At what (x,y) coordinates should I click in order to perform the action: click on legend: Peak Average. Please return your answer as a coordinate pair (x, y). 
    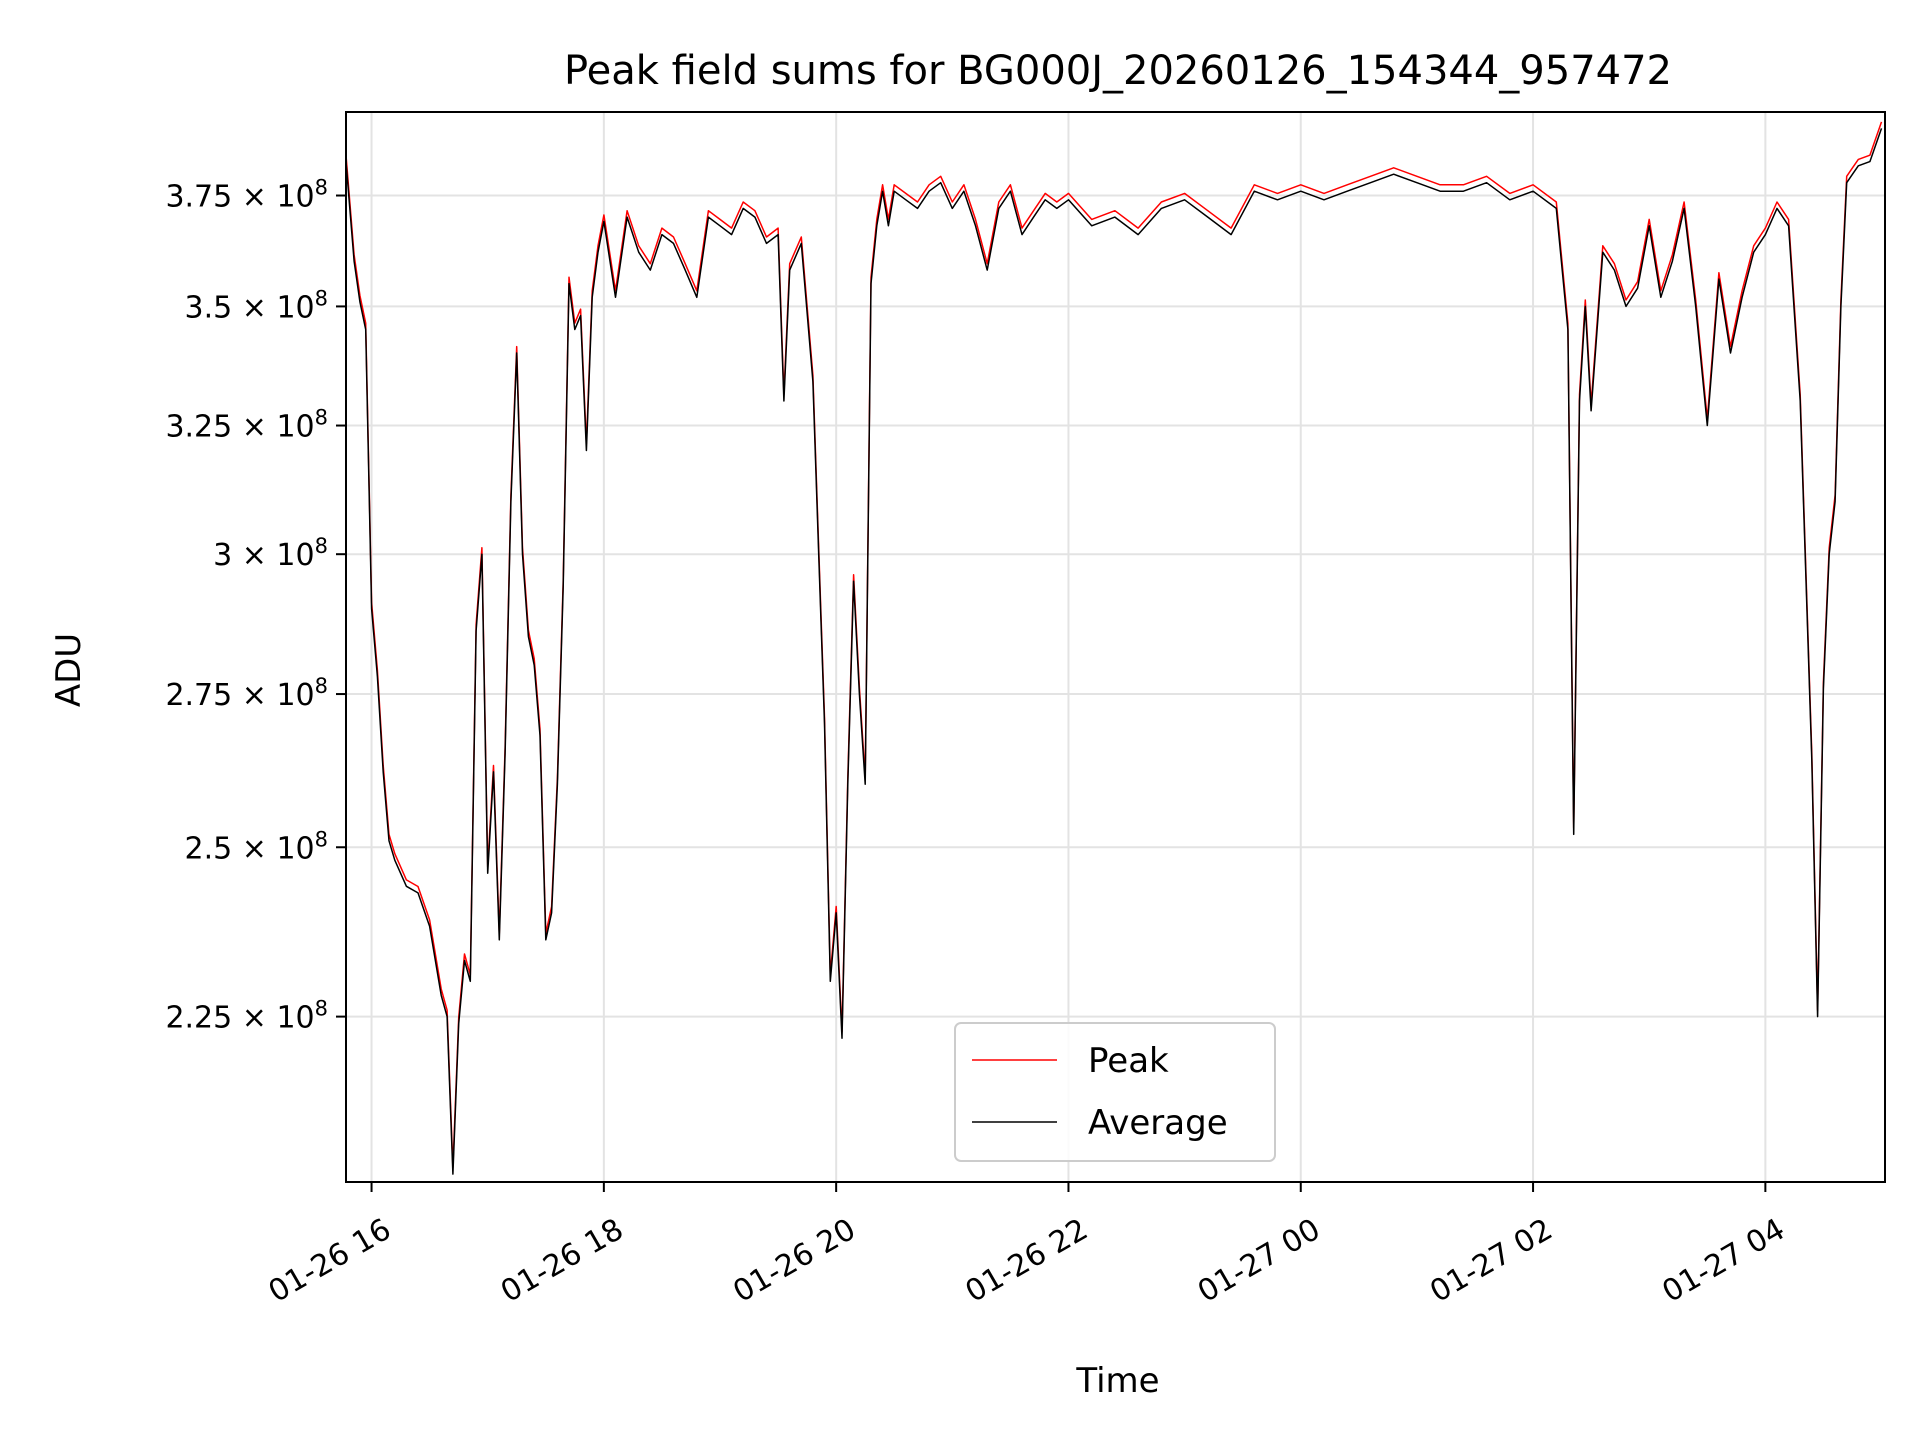
    Looking at the image, I should click on (1115, 1092).